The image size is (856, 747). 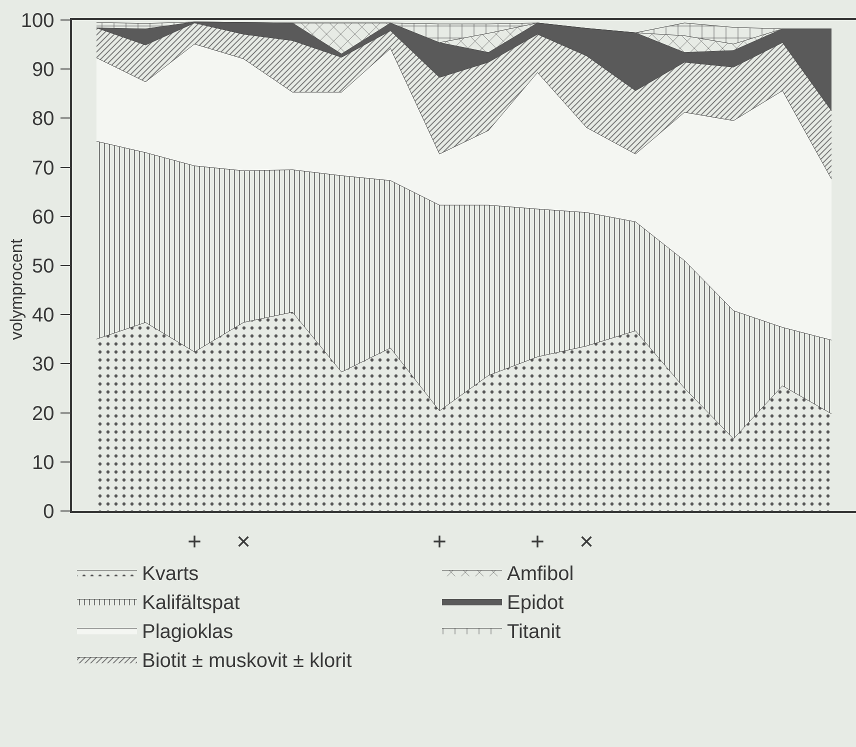 What do you see at coordinates (43, 70) in the screenshot?
I see `y-tick-label: 90` at bounding box center [43, 70].